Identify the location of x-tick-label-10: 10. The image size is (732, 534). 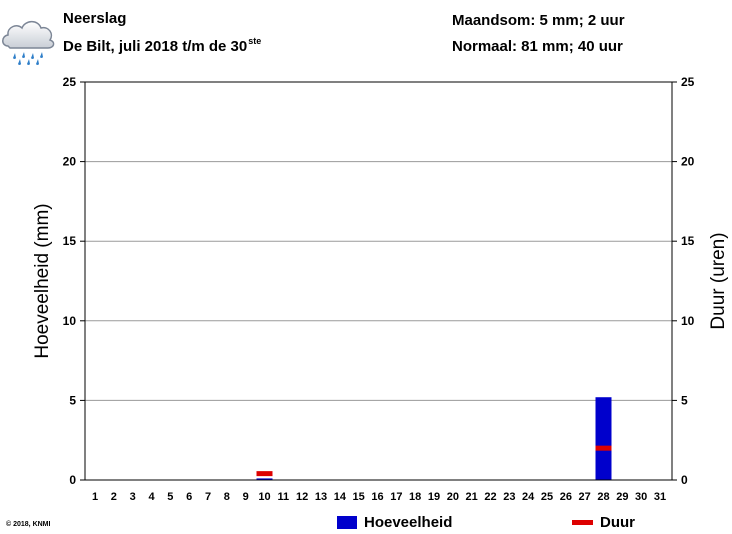
(264, 497).